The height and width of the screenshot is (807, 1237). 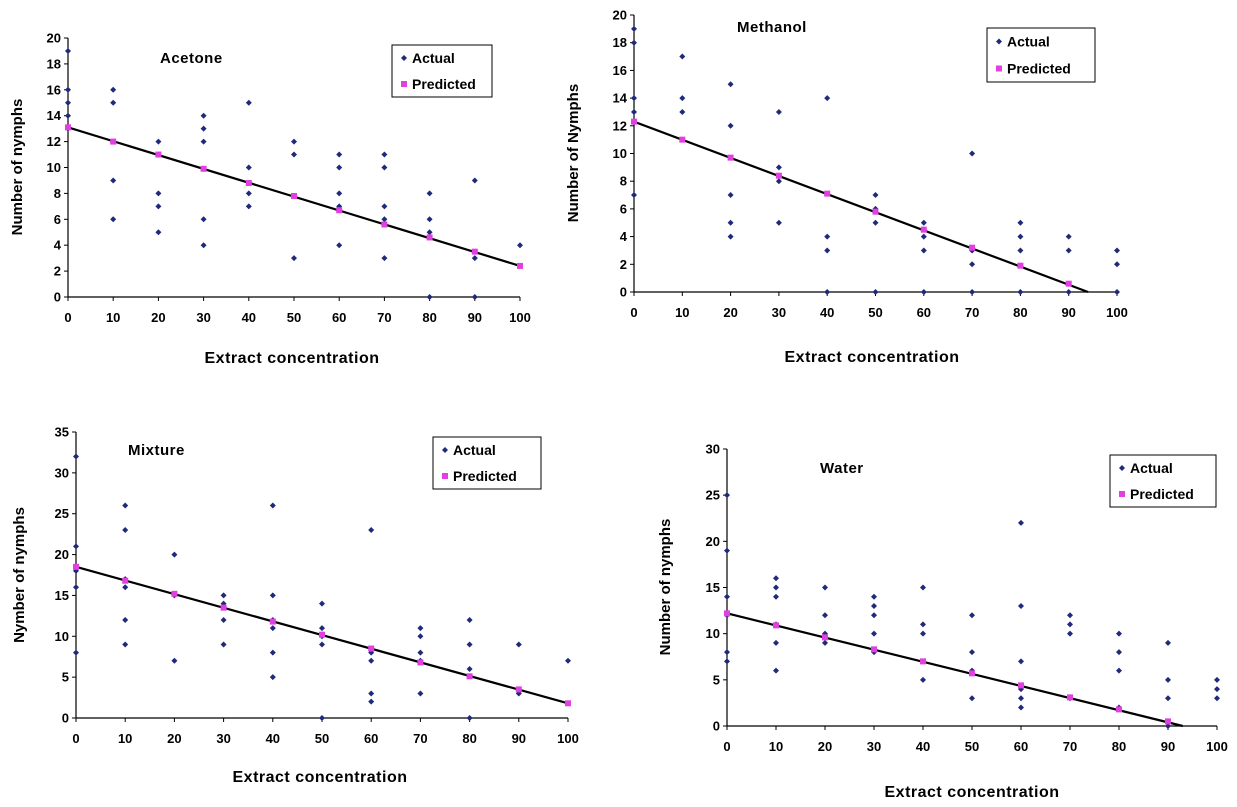 I want to click on legend-marker-actual, so click(x=999, y=41).